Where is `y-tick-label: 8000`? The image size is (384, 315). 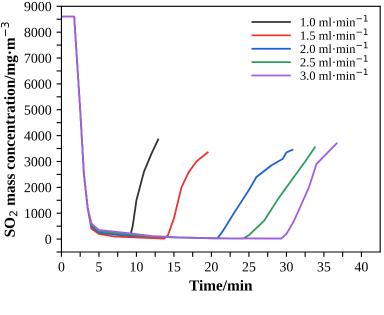 y-tick-label: 8000 is located at coordinates (38, 33).